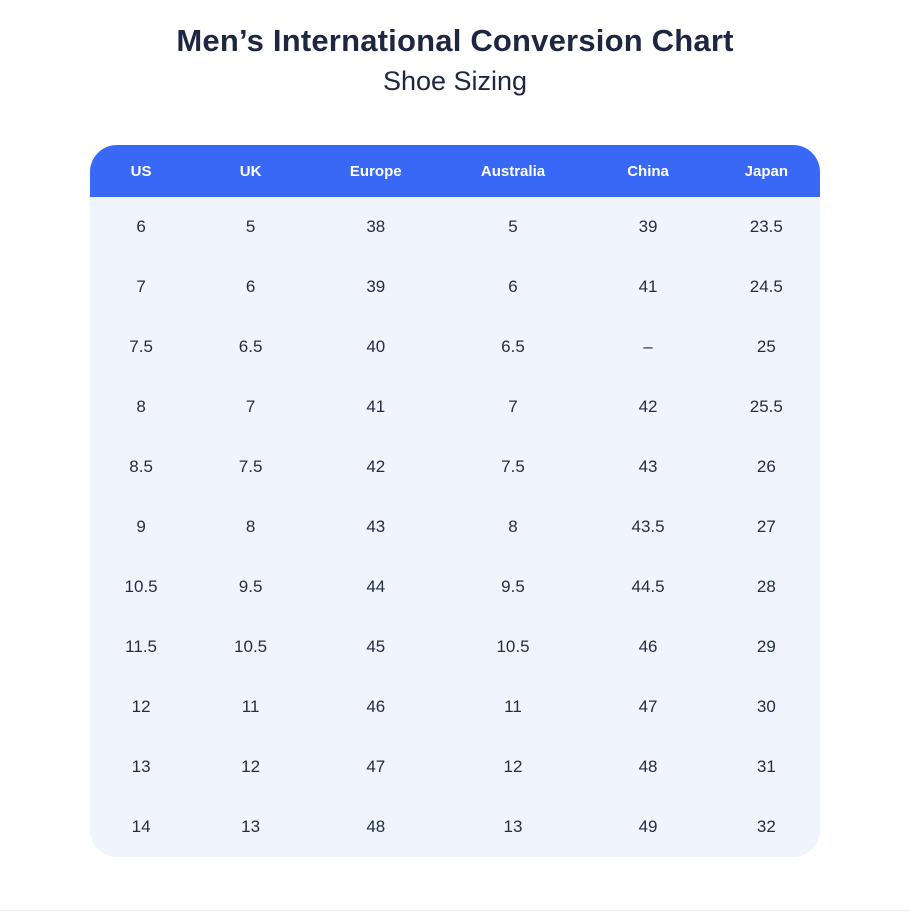 Image resolution: width=910 pixels, height=914 pixels. Describe the element at coordinates (455, 467) in the screenshot. I see `table-row: 8.5 7.5 42 7.5 43 26` at that location.